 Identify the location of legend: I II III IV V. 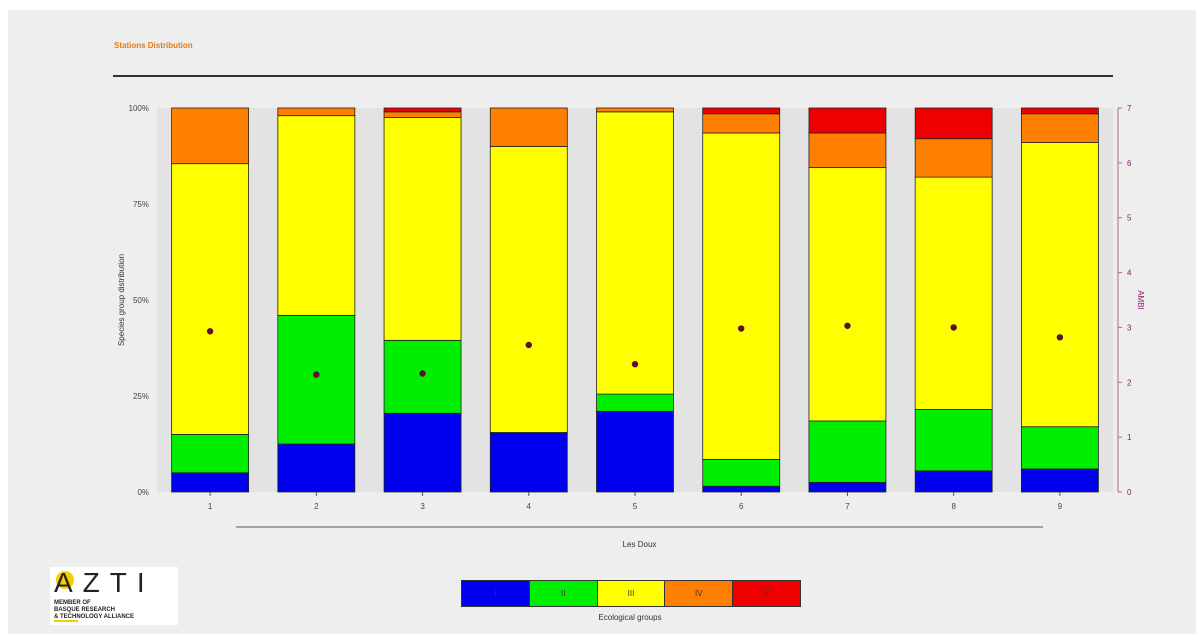
(631, 593).